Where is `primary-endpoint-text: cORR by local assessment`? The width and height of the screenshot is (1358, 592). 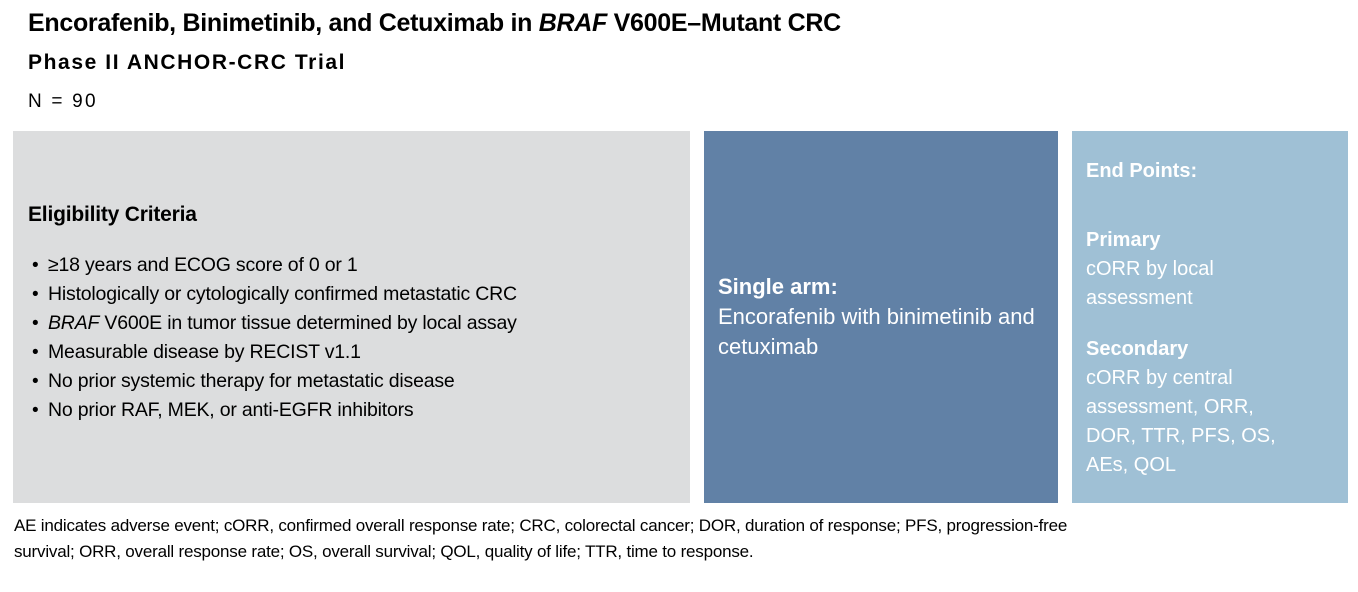 primary-endpoint-text: cORR by local assessment is located at coordinates (1150, 283).